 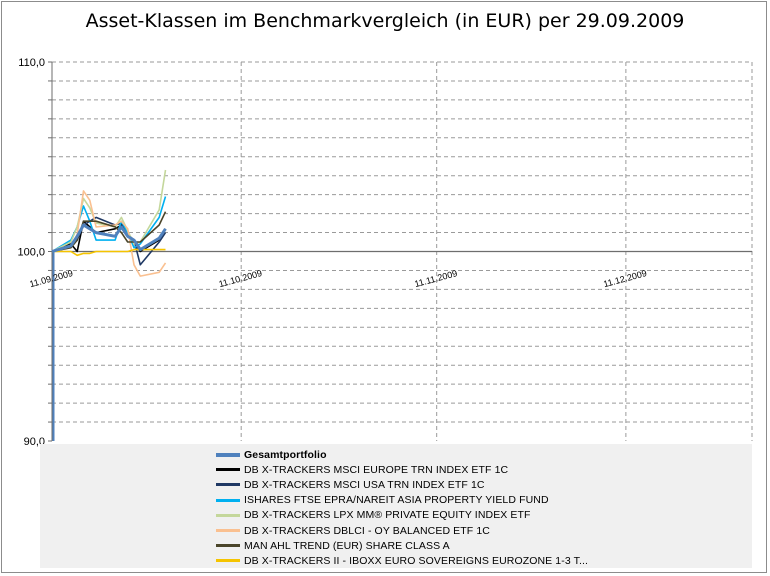 I want to click on legend-label: Gesamtportfolio, so click(x=285, y=454).